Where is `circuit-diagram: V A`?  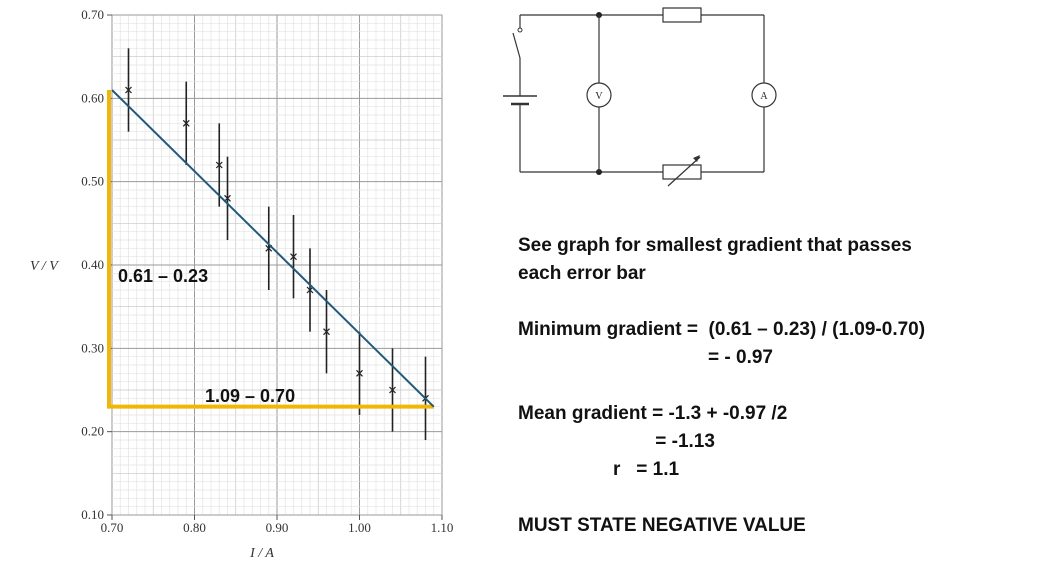
circuit-diagram: V A is located at coordinates (640, 97).